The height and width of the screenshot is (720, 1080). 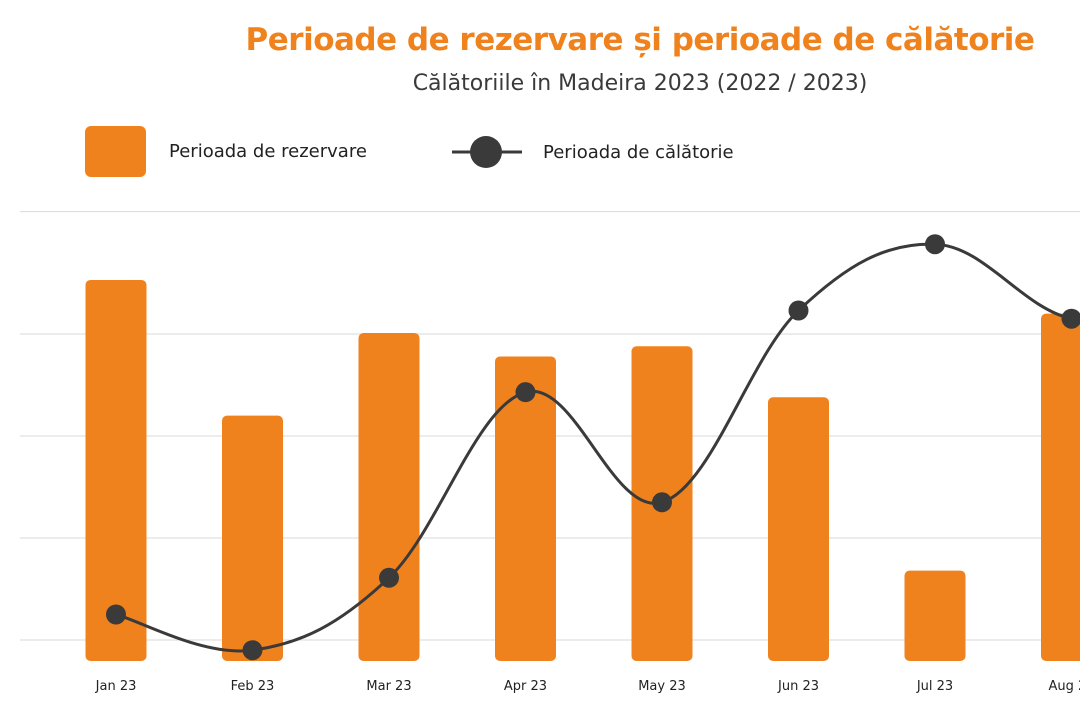 What do you see at coordinates (525, 686) in the screenshot?
I see `x-tick-label: Apr 23` at bounding box center [525, 686].